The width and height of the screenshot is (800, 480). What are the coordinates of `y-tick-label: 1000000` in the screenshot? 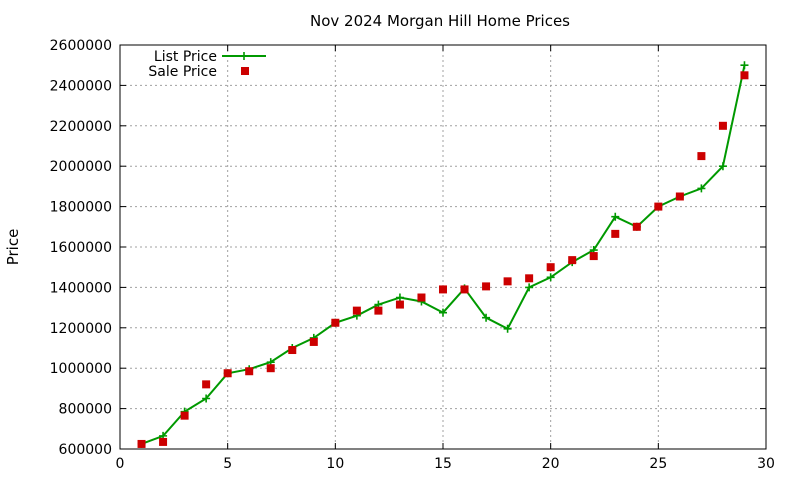 It's located at (81, 369).